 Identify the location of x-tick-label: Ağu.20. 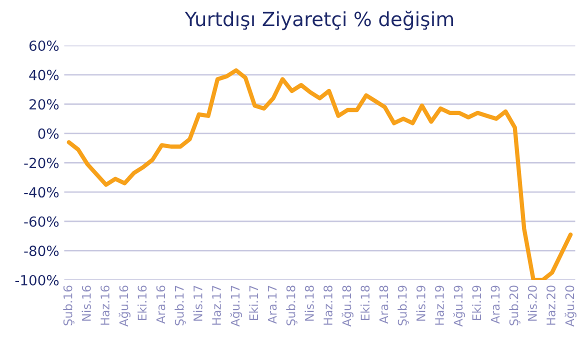
(570, 306).